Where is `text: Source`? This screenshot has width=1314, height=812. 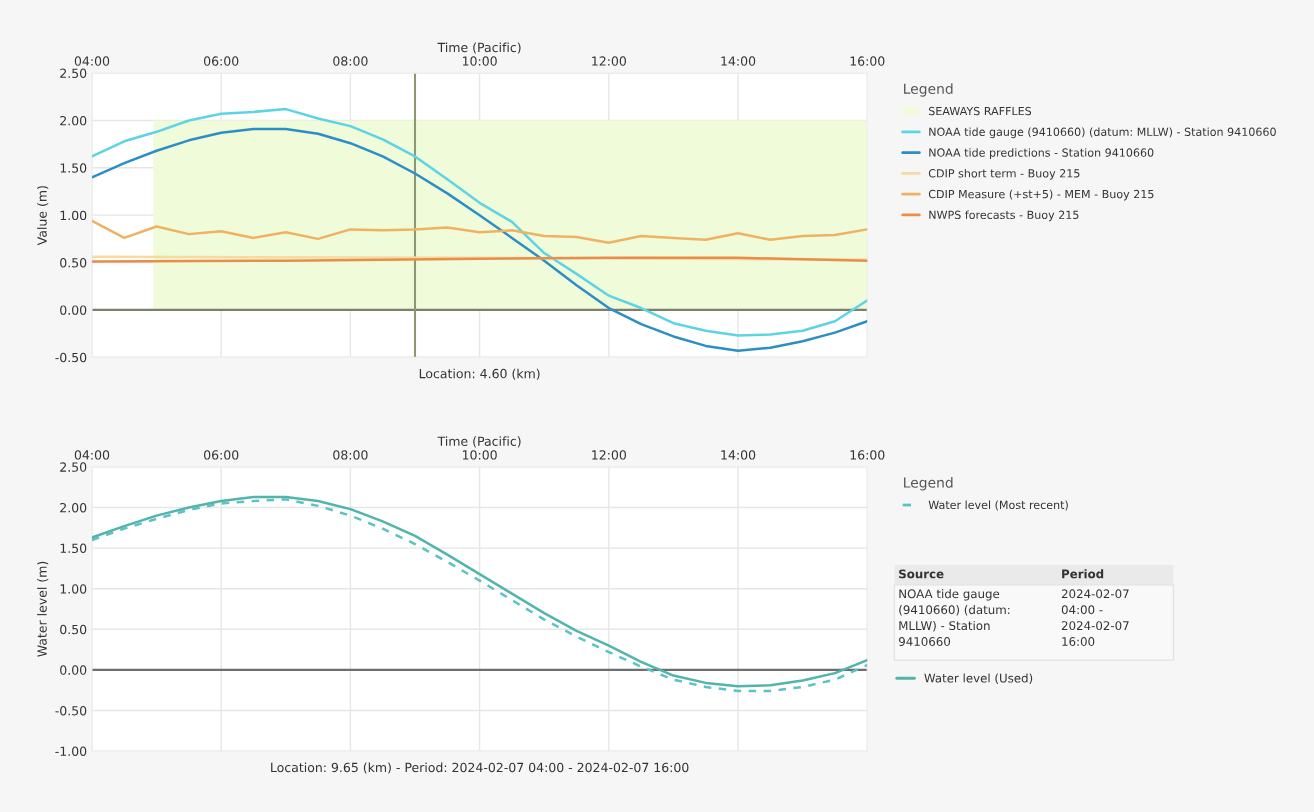 text: Source is located at coordinates (921, 574).